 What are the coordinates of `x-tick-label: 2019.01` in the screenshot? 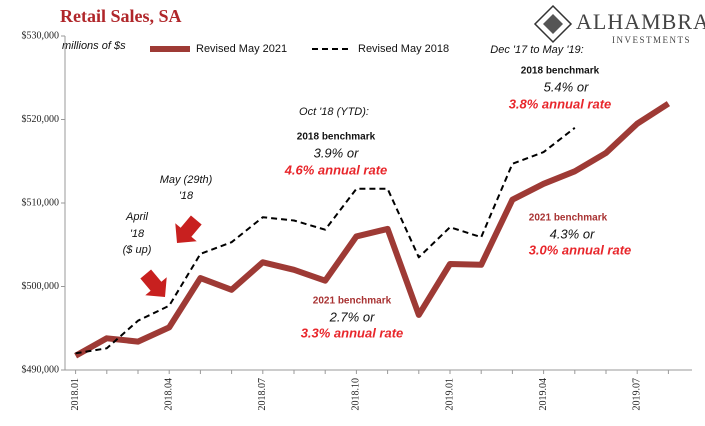 It's located at (449, 394).